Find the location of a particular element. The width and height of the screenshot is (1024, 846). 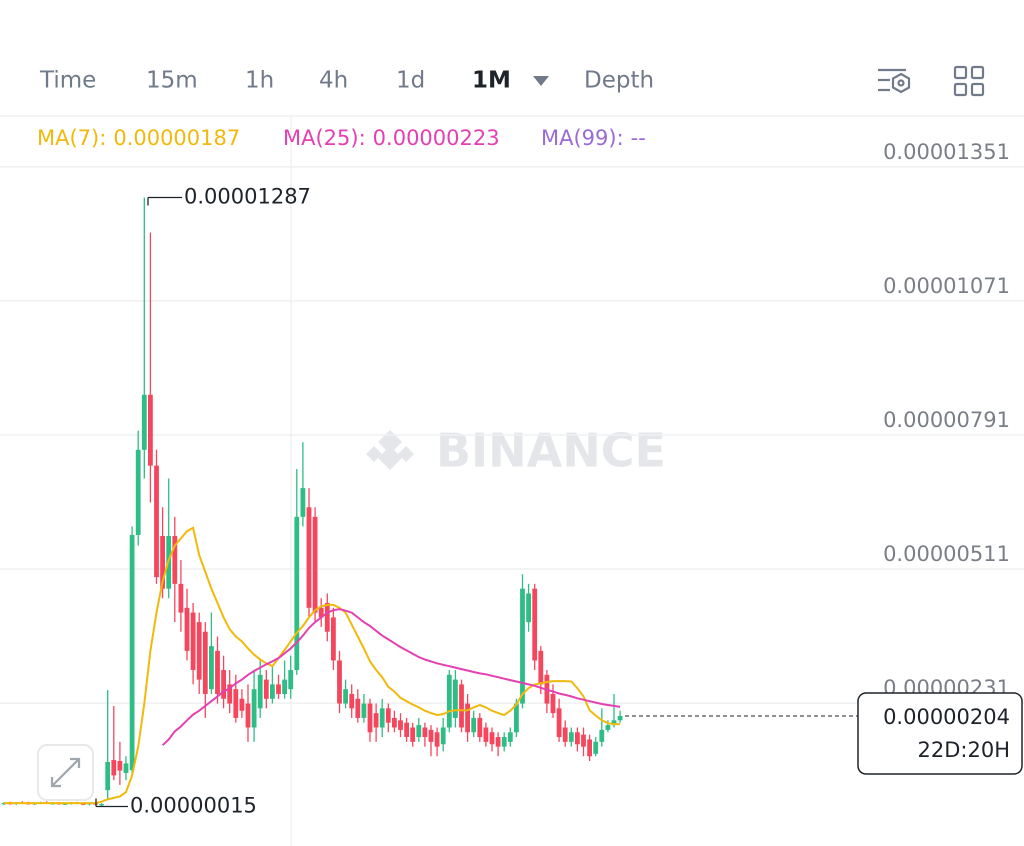

last-price-box is located at coordinates (940, 733).